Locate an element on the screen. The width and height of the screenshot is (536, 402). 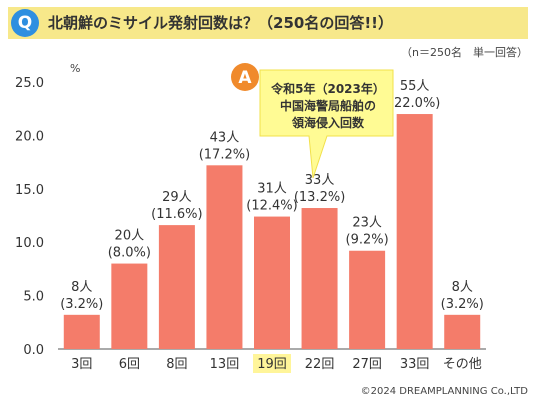
y-tick-label: 15.0 is located at coordinates (29, 190).